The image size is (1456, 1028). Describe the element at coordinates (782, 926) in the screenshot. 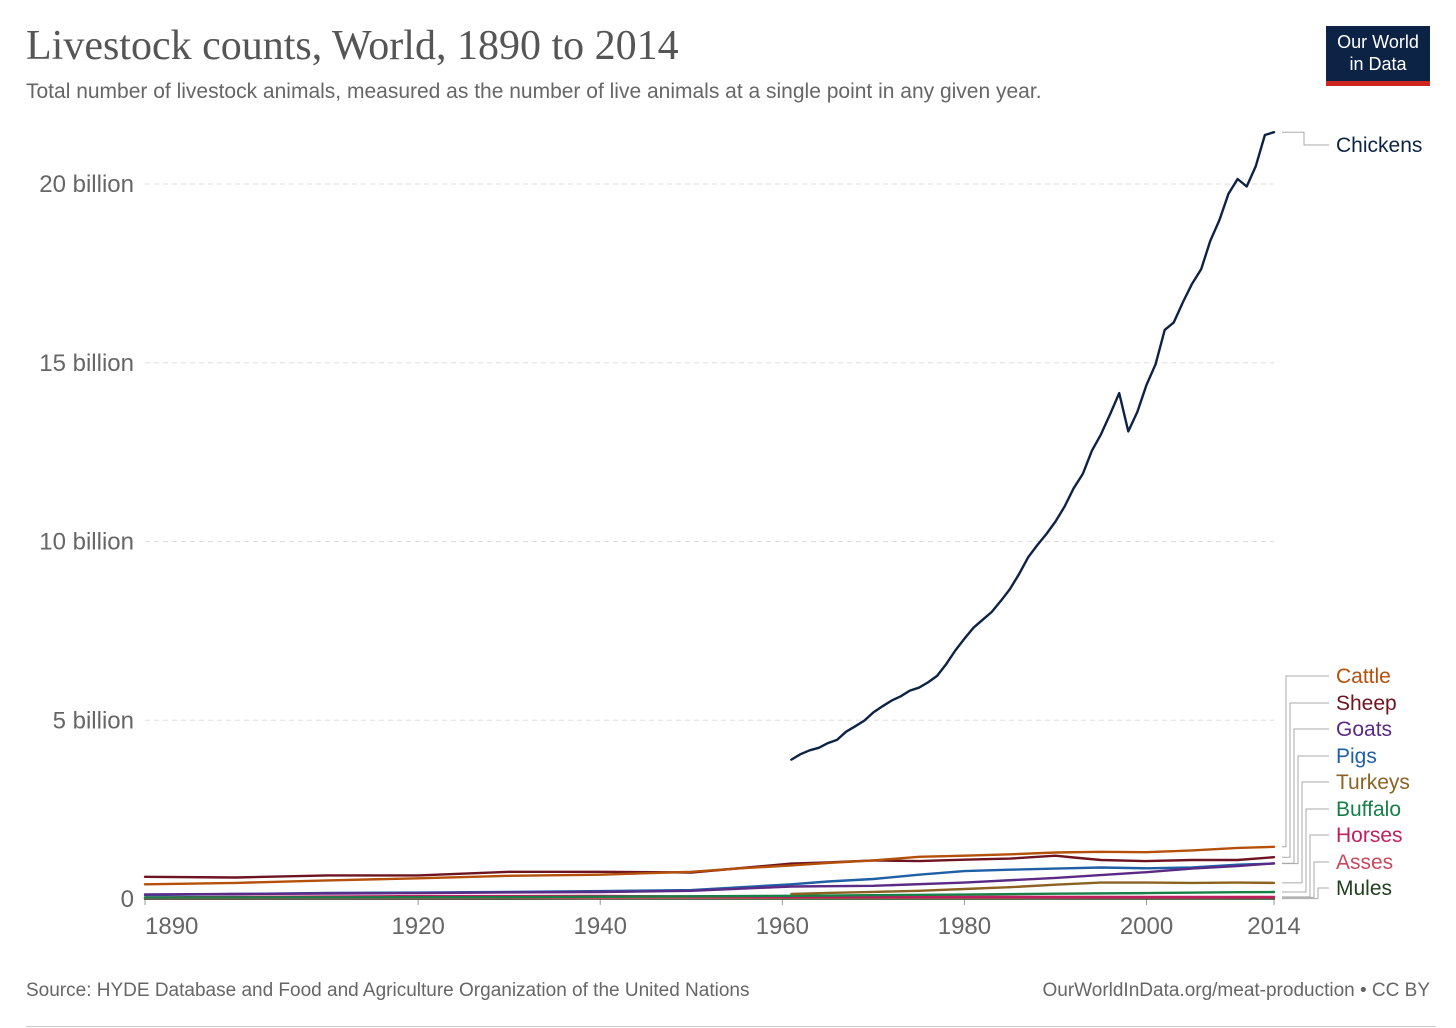

I see `x-tick-label: 1960` at that location.